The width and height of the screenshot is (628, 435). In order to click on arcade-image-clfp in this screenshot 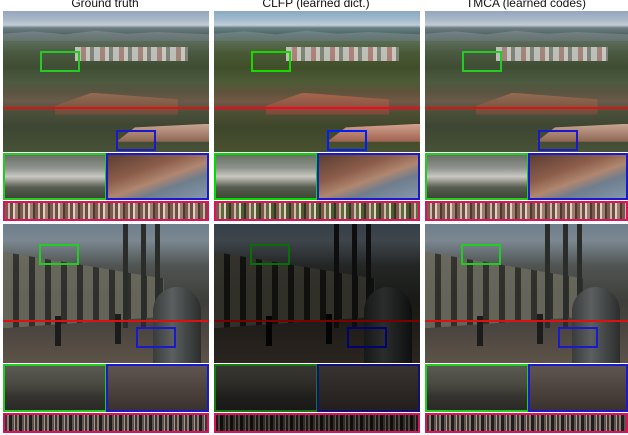, I will do `click(317, 293)`.